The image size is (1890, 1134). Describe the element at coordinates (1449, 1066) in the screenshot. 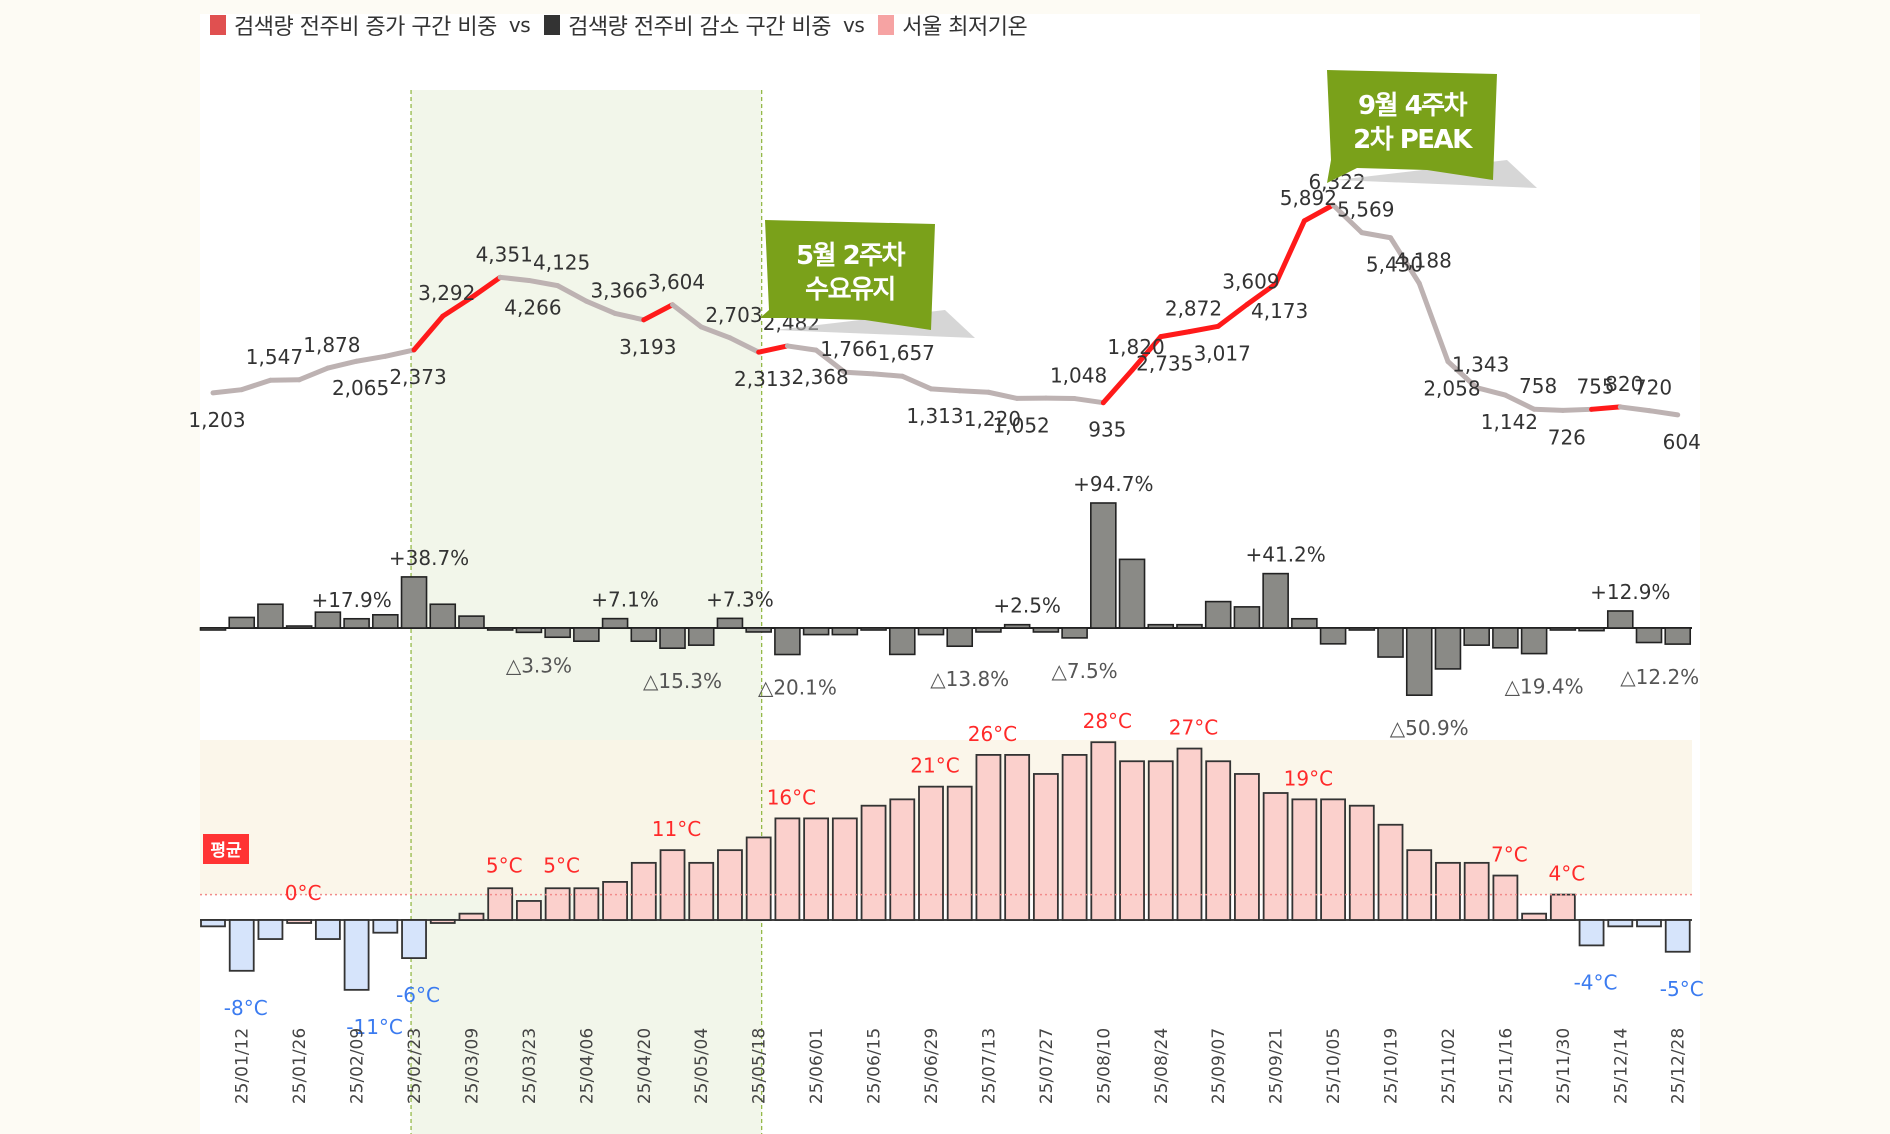

I see `x-tick-label: 25/11/02` at that location.